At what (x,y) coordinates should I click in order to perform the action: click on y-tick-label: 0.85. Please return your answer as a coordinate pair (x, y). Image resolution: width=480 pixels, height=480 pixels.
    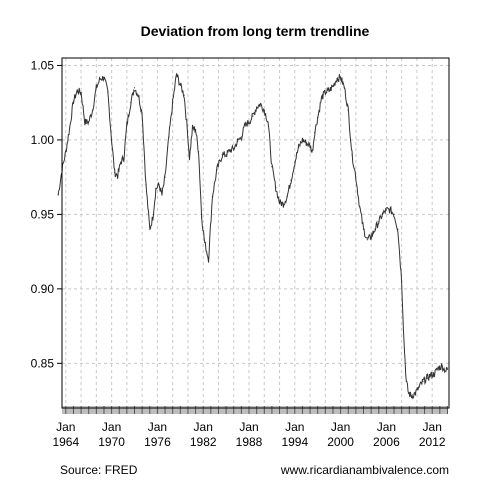
    Looking at the image, I should click on (43, 363).